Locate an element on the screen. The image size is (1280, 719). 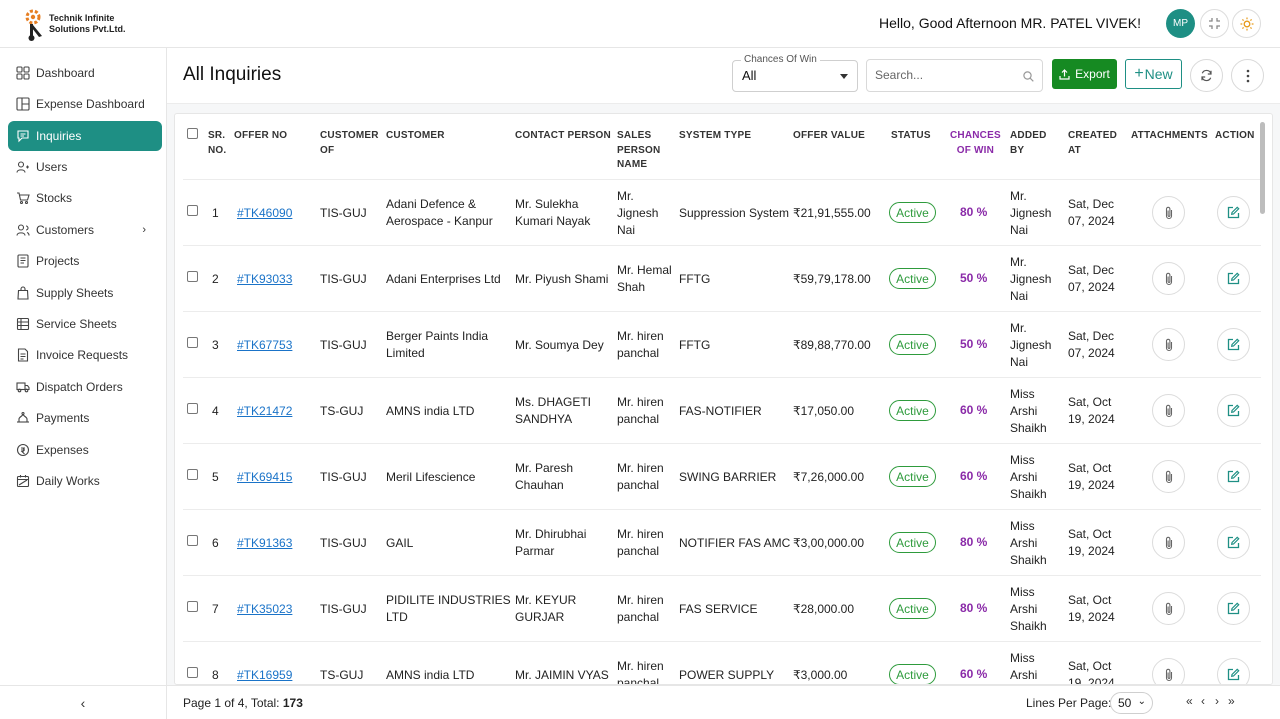
chances-of-win-select: Chances Of Win All is located at coordinates (795, 73).